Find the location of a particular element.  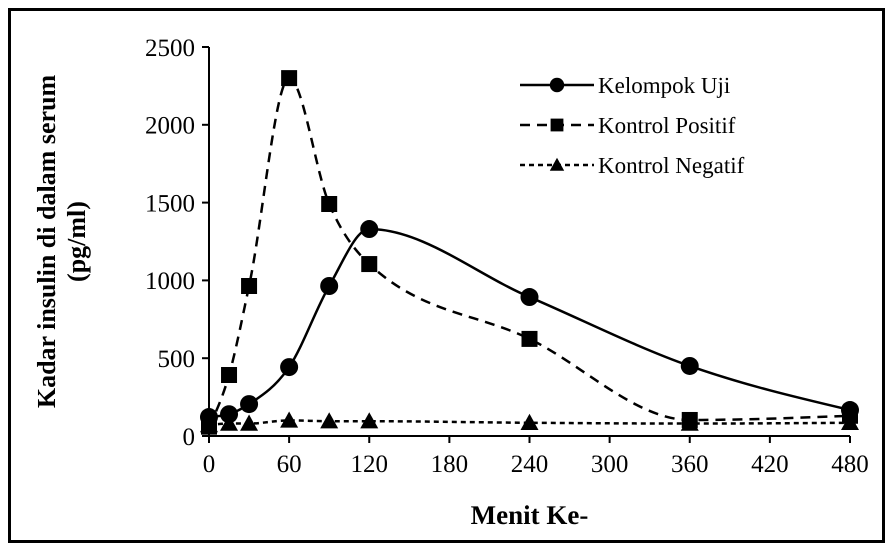

y-tick-label: 0 is located at coordinates (188, 437).